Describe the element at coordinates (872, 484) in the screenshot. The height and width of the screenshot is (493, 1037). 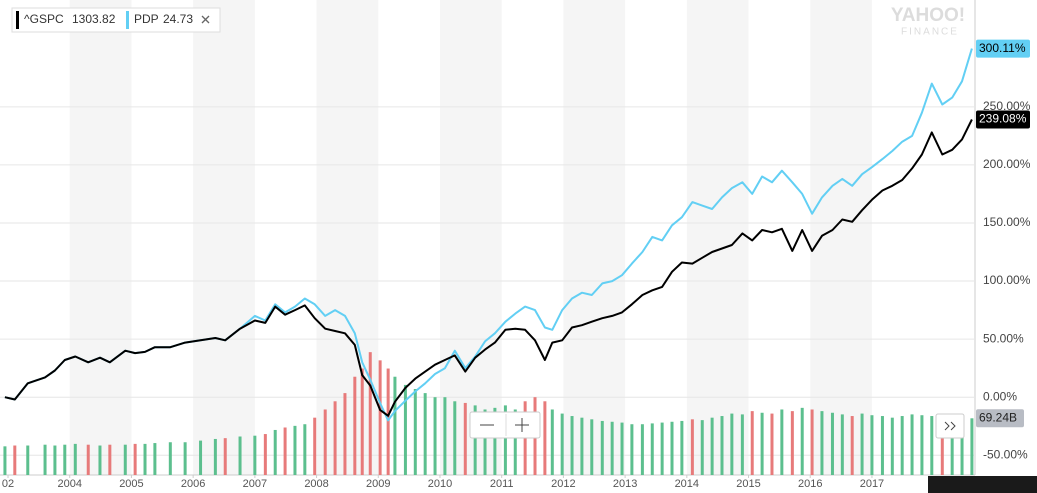
I see `x-tick-label: 2017` at that location.